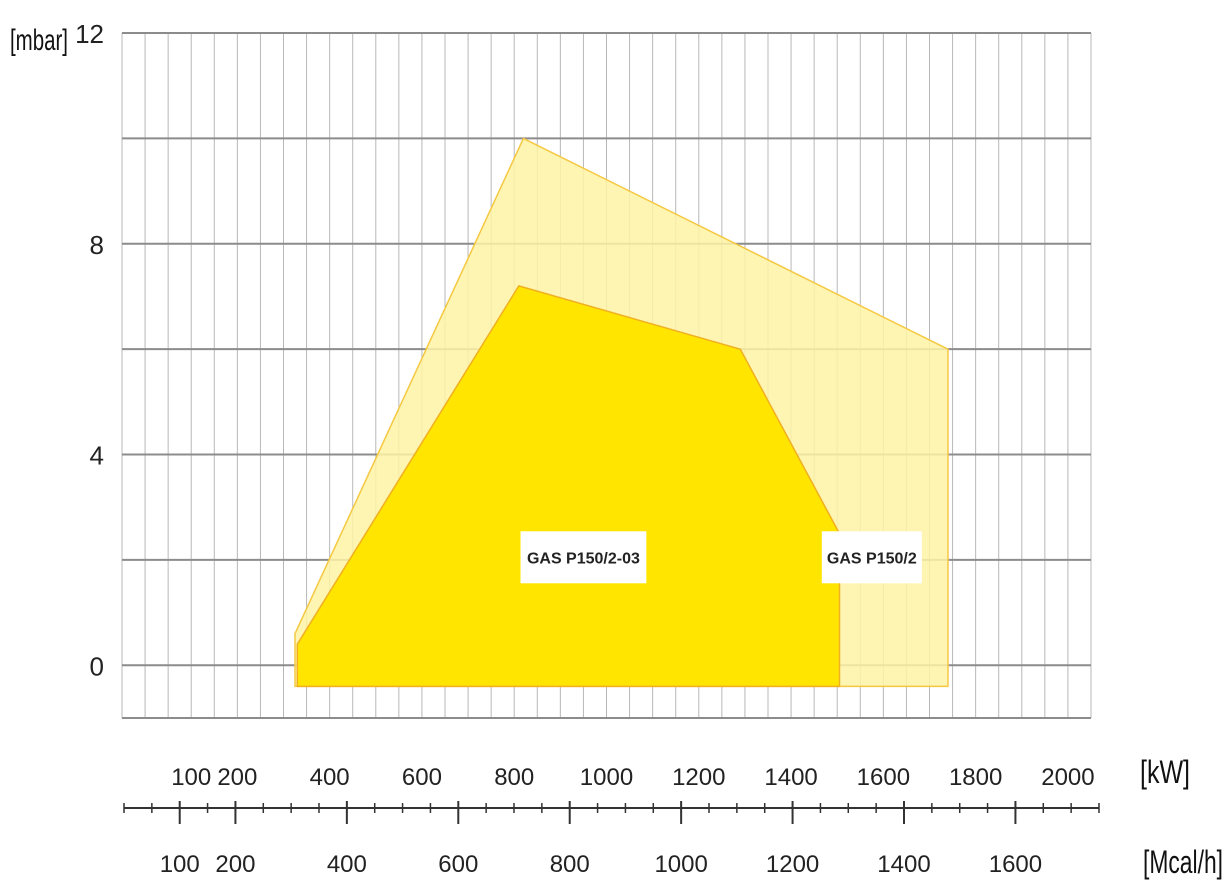  Describe the element at coordinates (698, 777) in the screenshot. I see `x-tick-label: 1200` at that location.